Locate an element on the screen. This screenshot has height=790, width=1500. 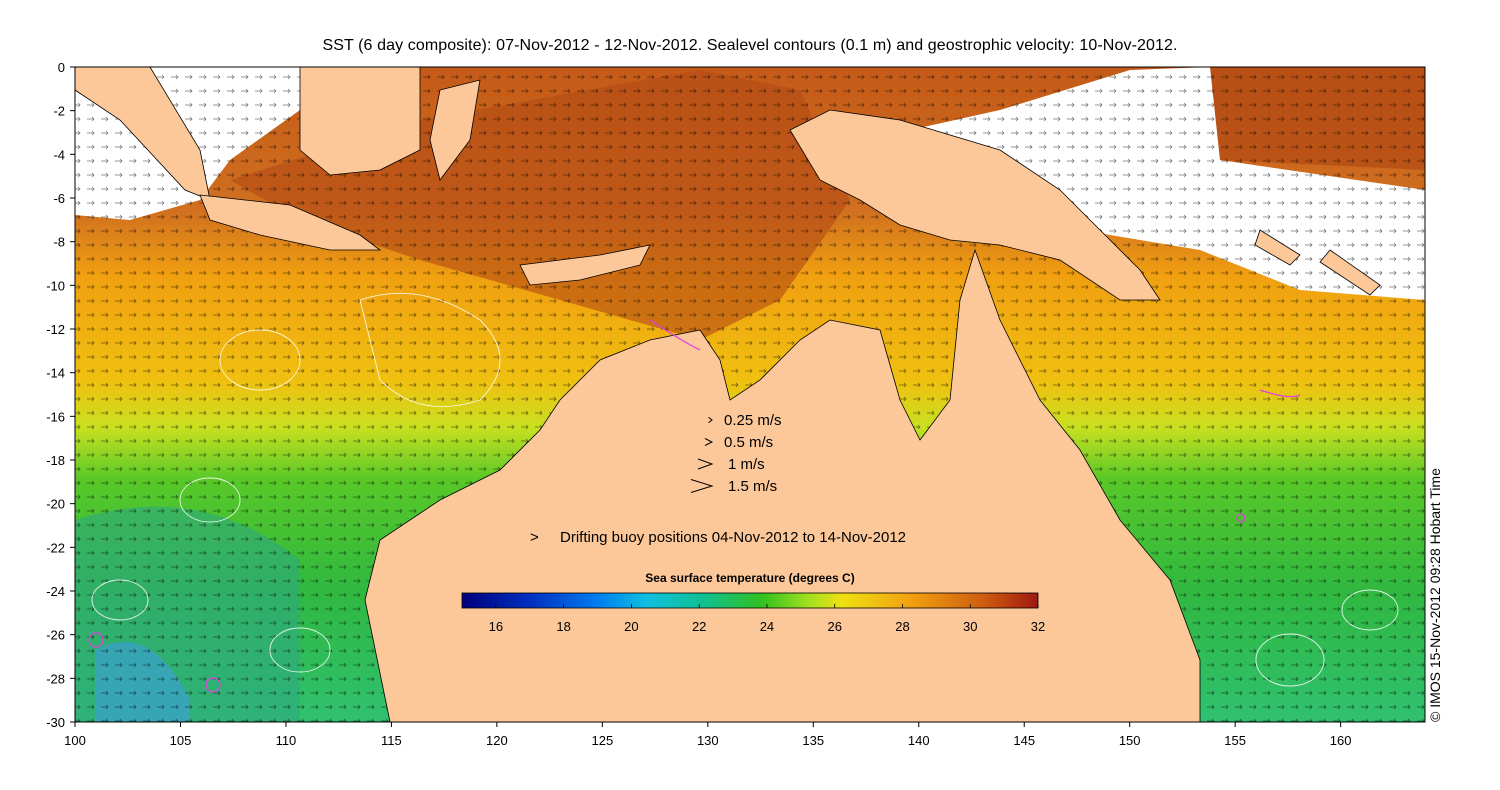
x-tick-label: 125 is located at coordinates (602, 740).